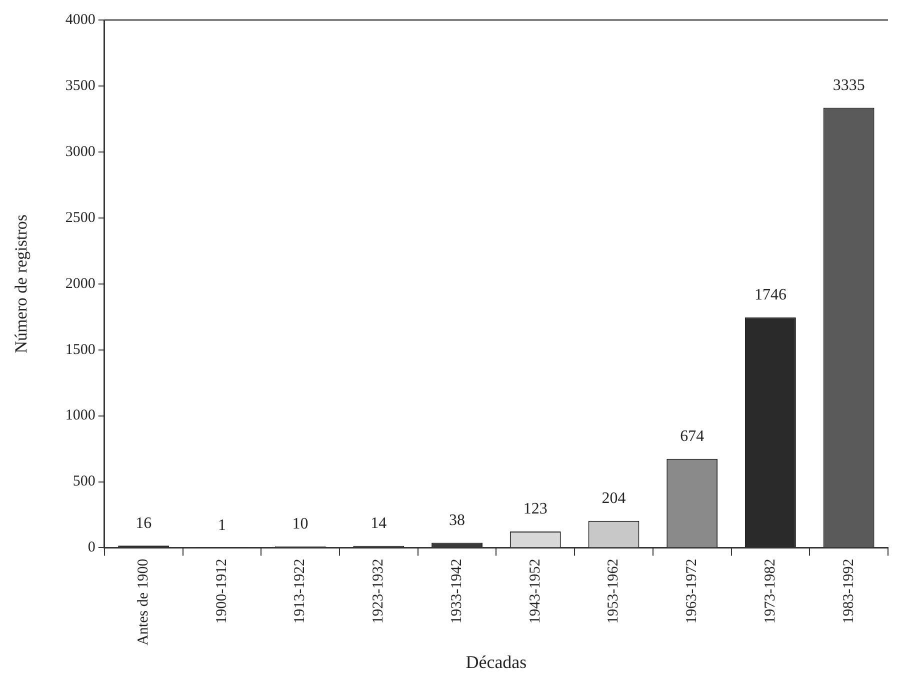  What do you see at coordinates (378, 591) in the screenshot?
I see `x-tick-label: 1923-1932` at bounding box center [378, 591].